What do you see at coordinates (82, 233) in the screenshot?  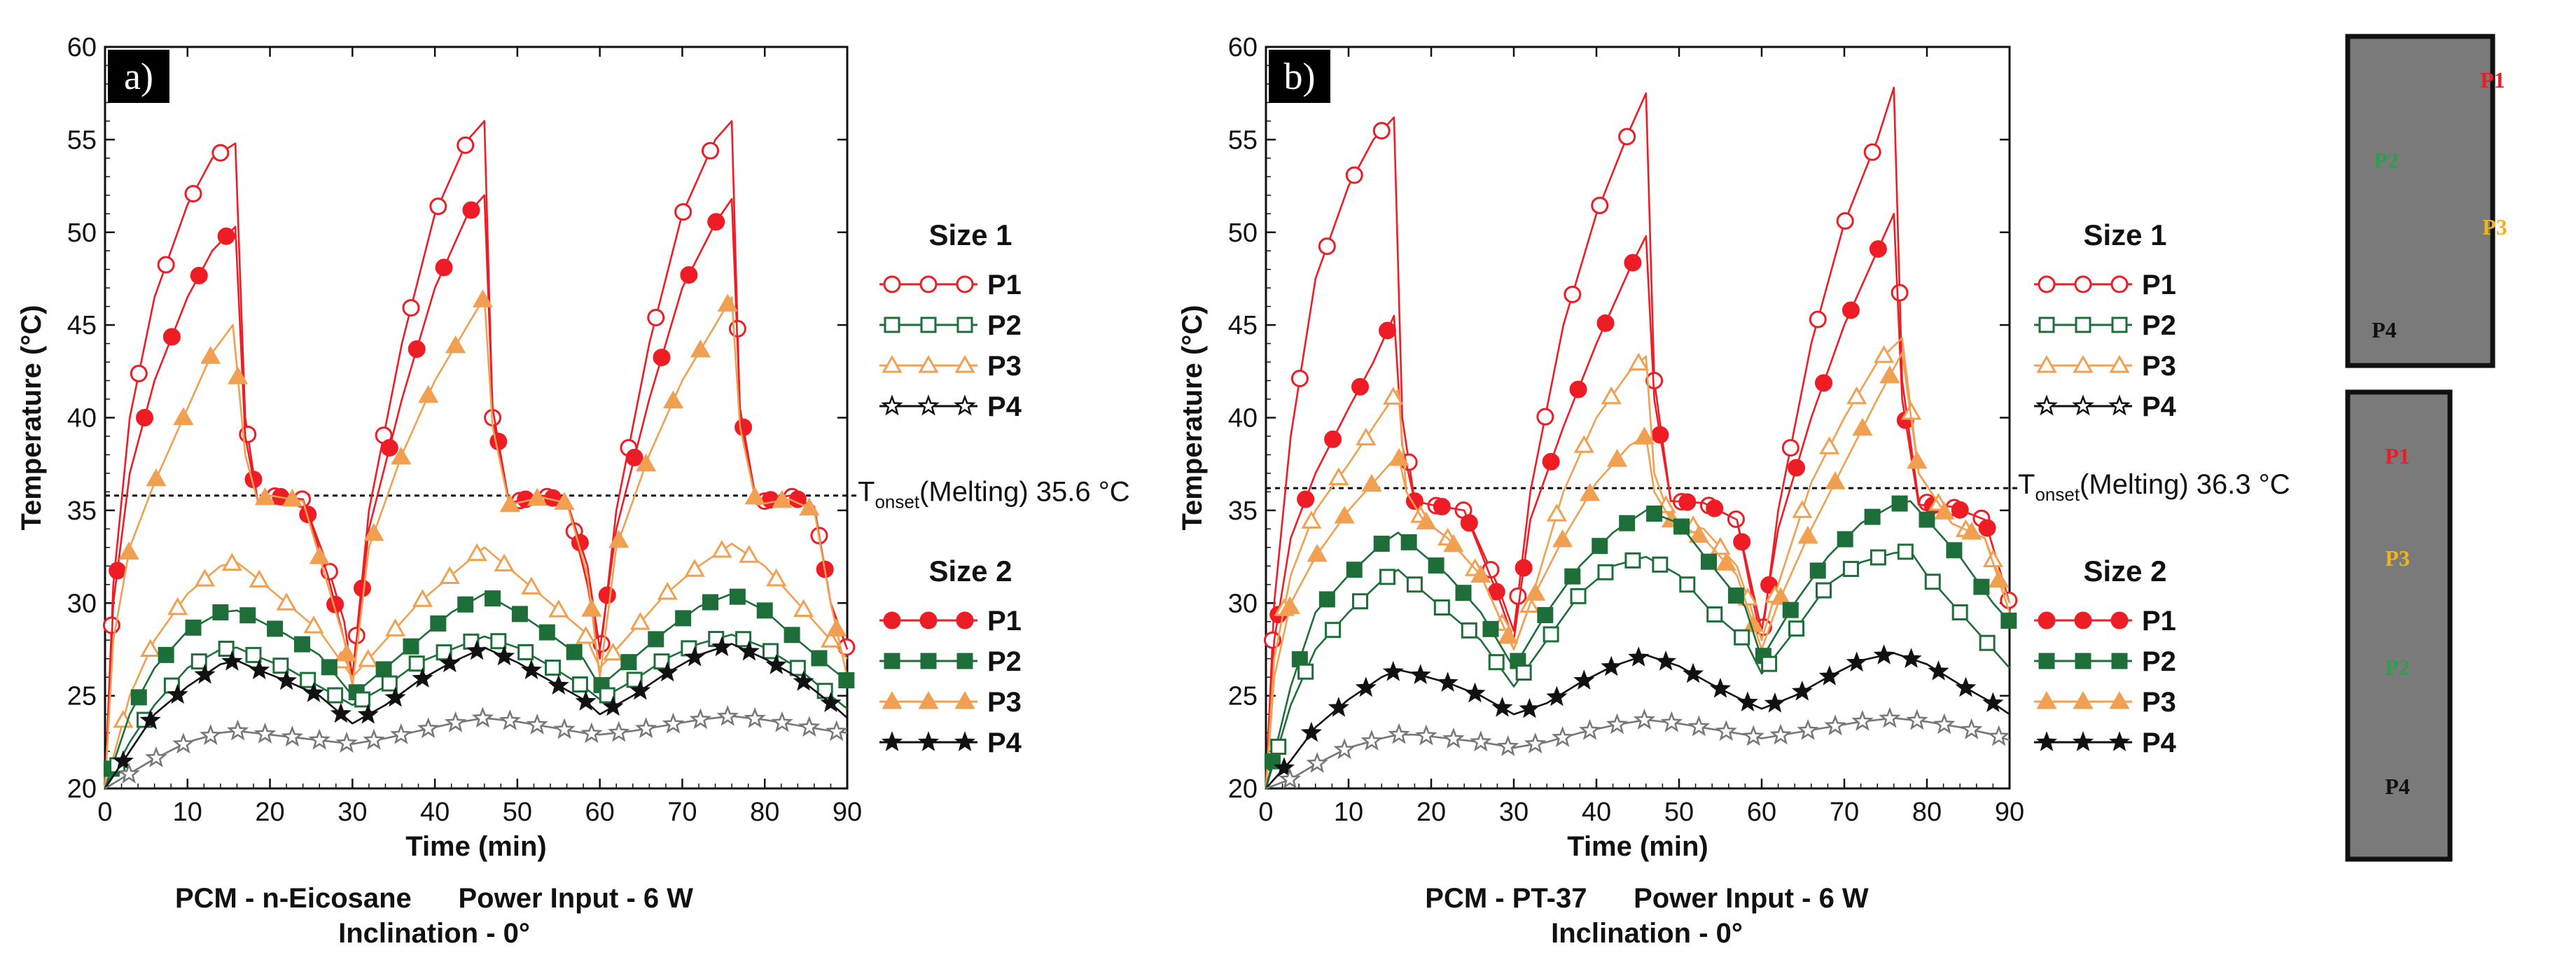 I see `y-tick-label: 50` at bounding box center [82, 233].